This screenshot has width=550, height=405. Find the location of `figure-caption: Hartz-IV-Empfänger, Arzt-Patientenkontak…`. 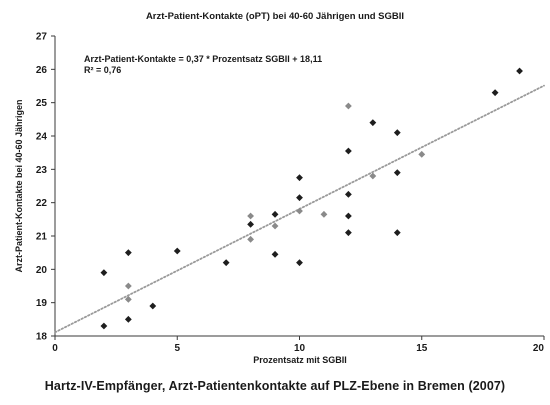

figure-caption: Hartz-IV-Empfänger, Arzt-Patientenkontak… is located at coordinates (275, 386).